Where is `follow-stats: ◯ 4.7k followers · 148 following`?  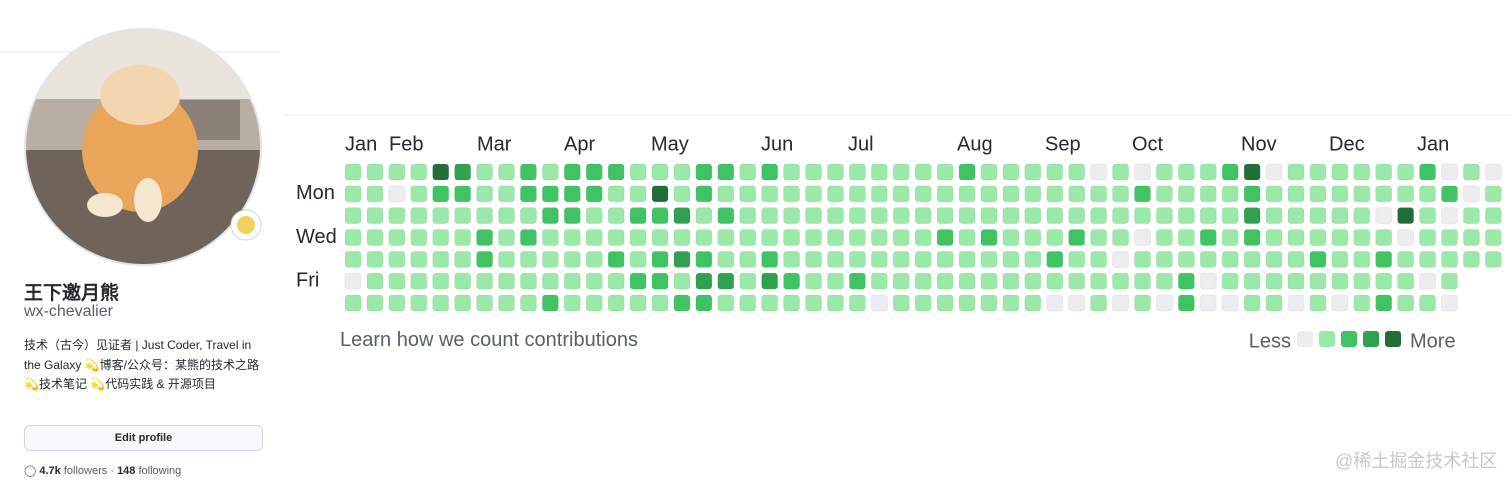
follow-stats: ◯ 4.7k followers · 148 following is located at coordinates (102, 470).